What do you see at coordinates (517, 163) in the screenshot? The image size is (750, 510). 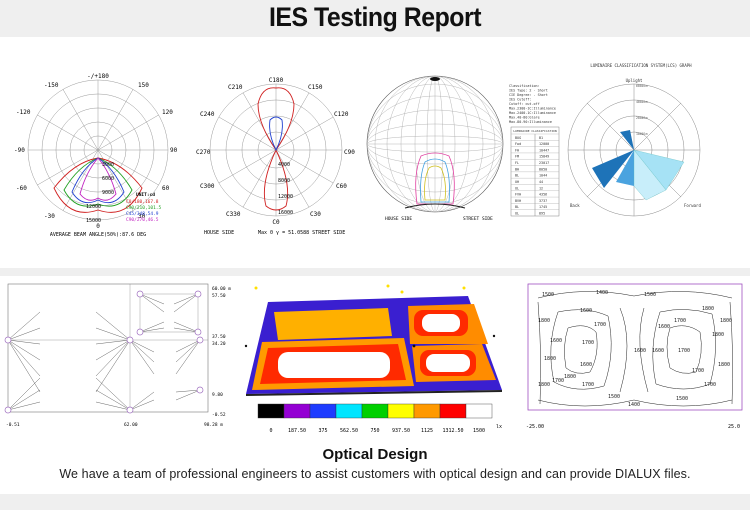 I see `table-cell: FL` at bounding box center [517, 163].